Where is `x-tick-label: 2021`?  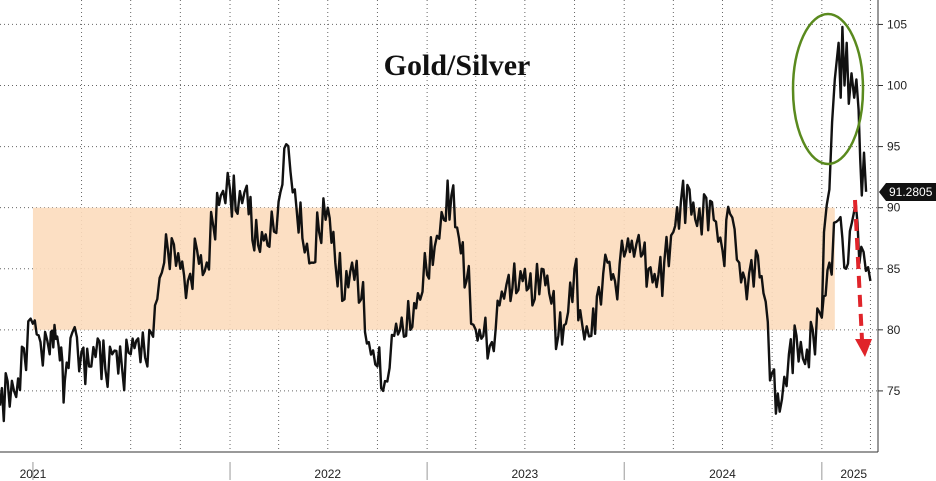 x-tick-label: 2021 is located at coordinates (33, 474).